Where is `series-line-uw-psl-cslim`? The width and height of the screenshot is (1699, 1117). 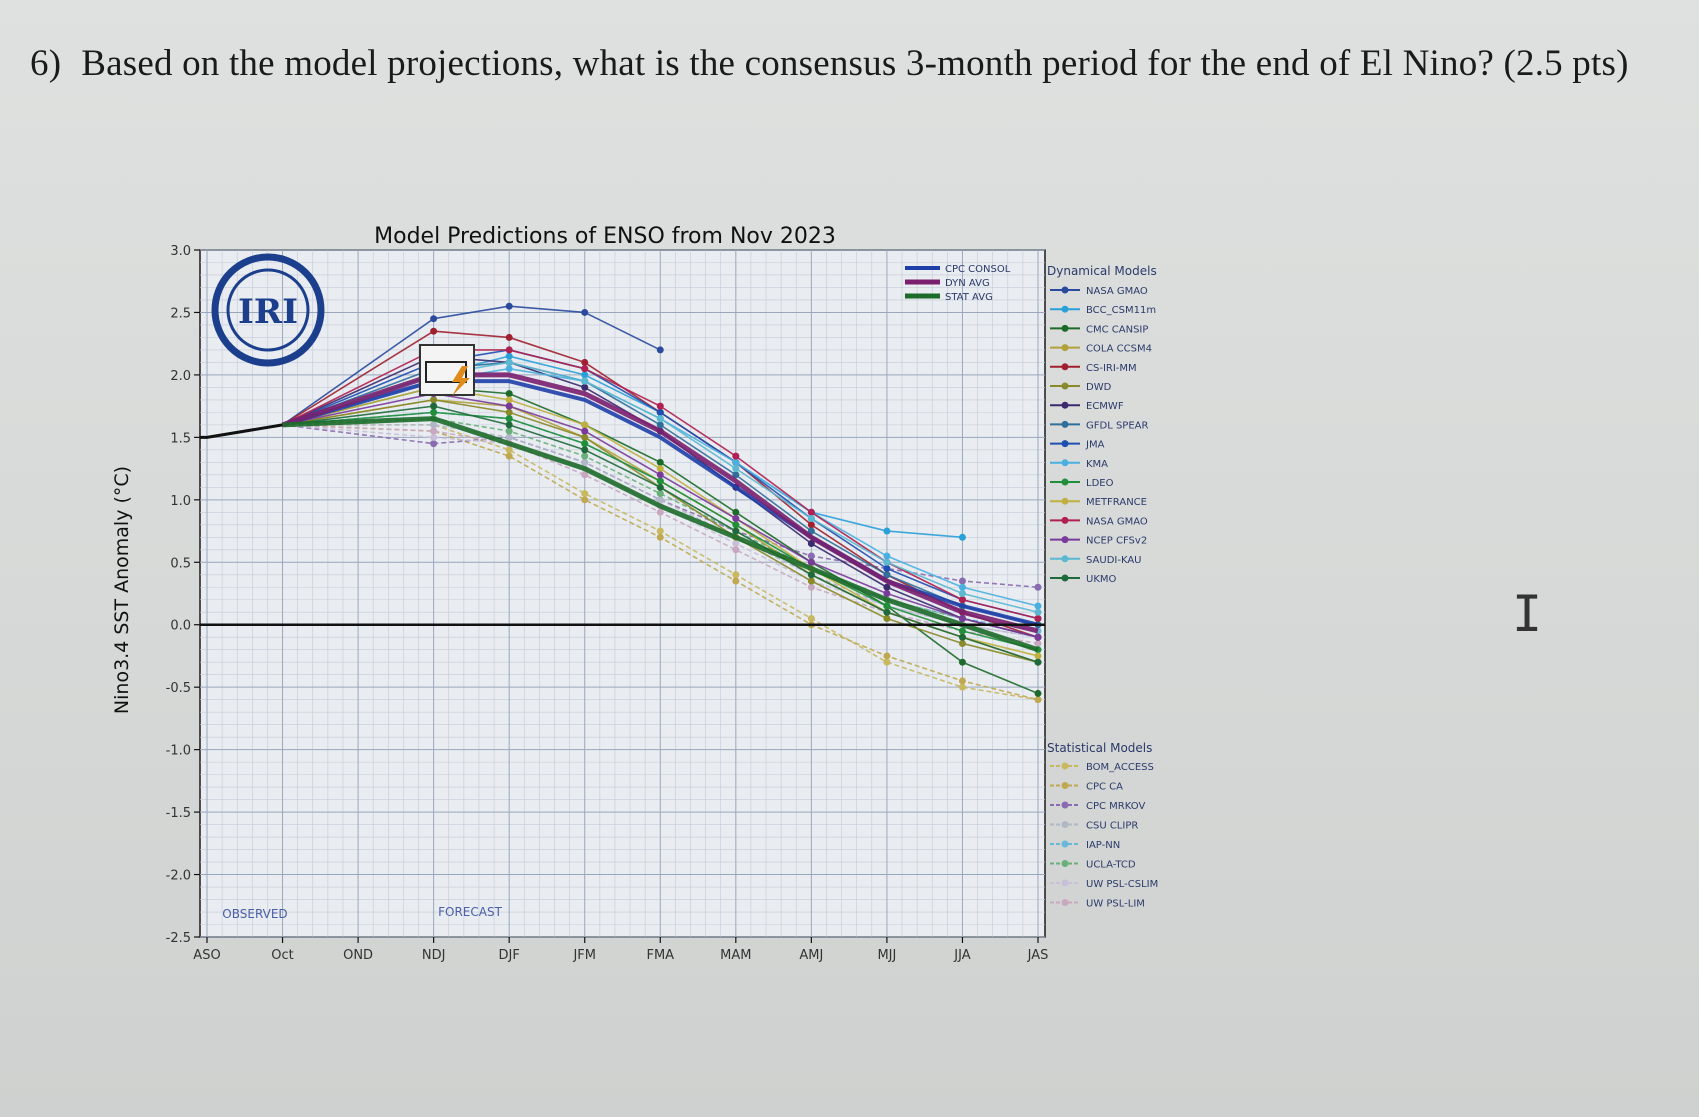 series-line-uw-psl-cslim is located at coordinates (660, 531).